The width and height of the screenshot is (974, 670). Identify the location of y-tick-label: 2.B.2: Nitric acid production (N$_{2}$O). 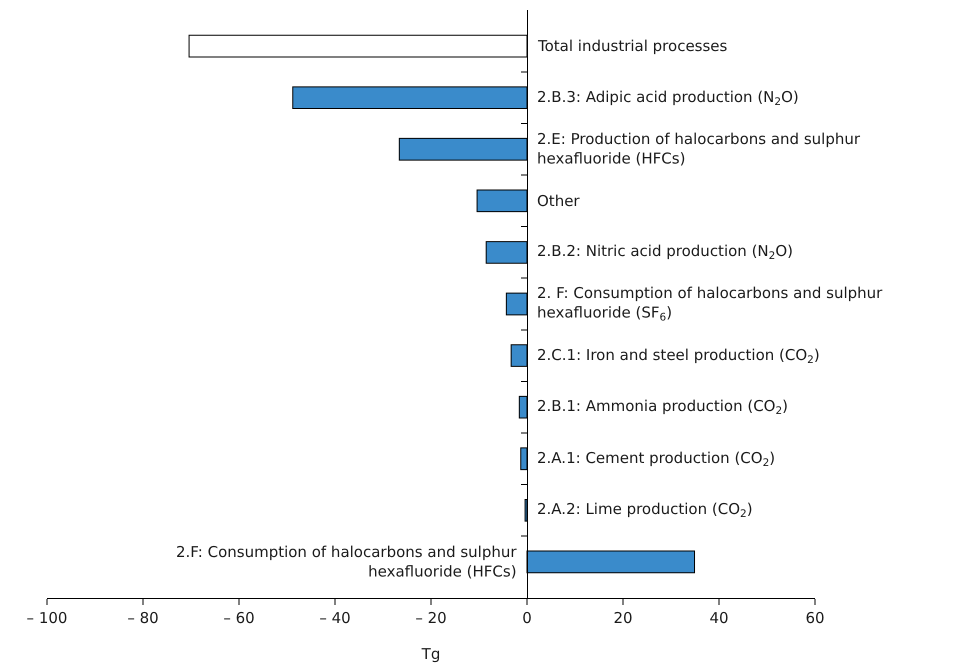
(665, 252).